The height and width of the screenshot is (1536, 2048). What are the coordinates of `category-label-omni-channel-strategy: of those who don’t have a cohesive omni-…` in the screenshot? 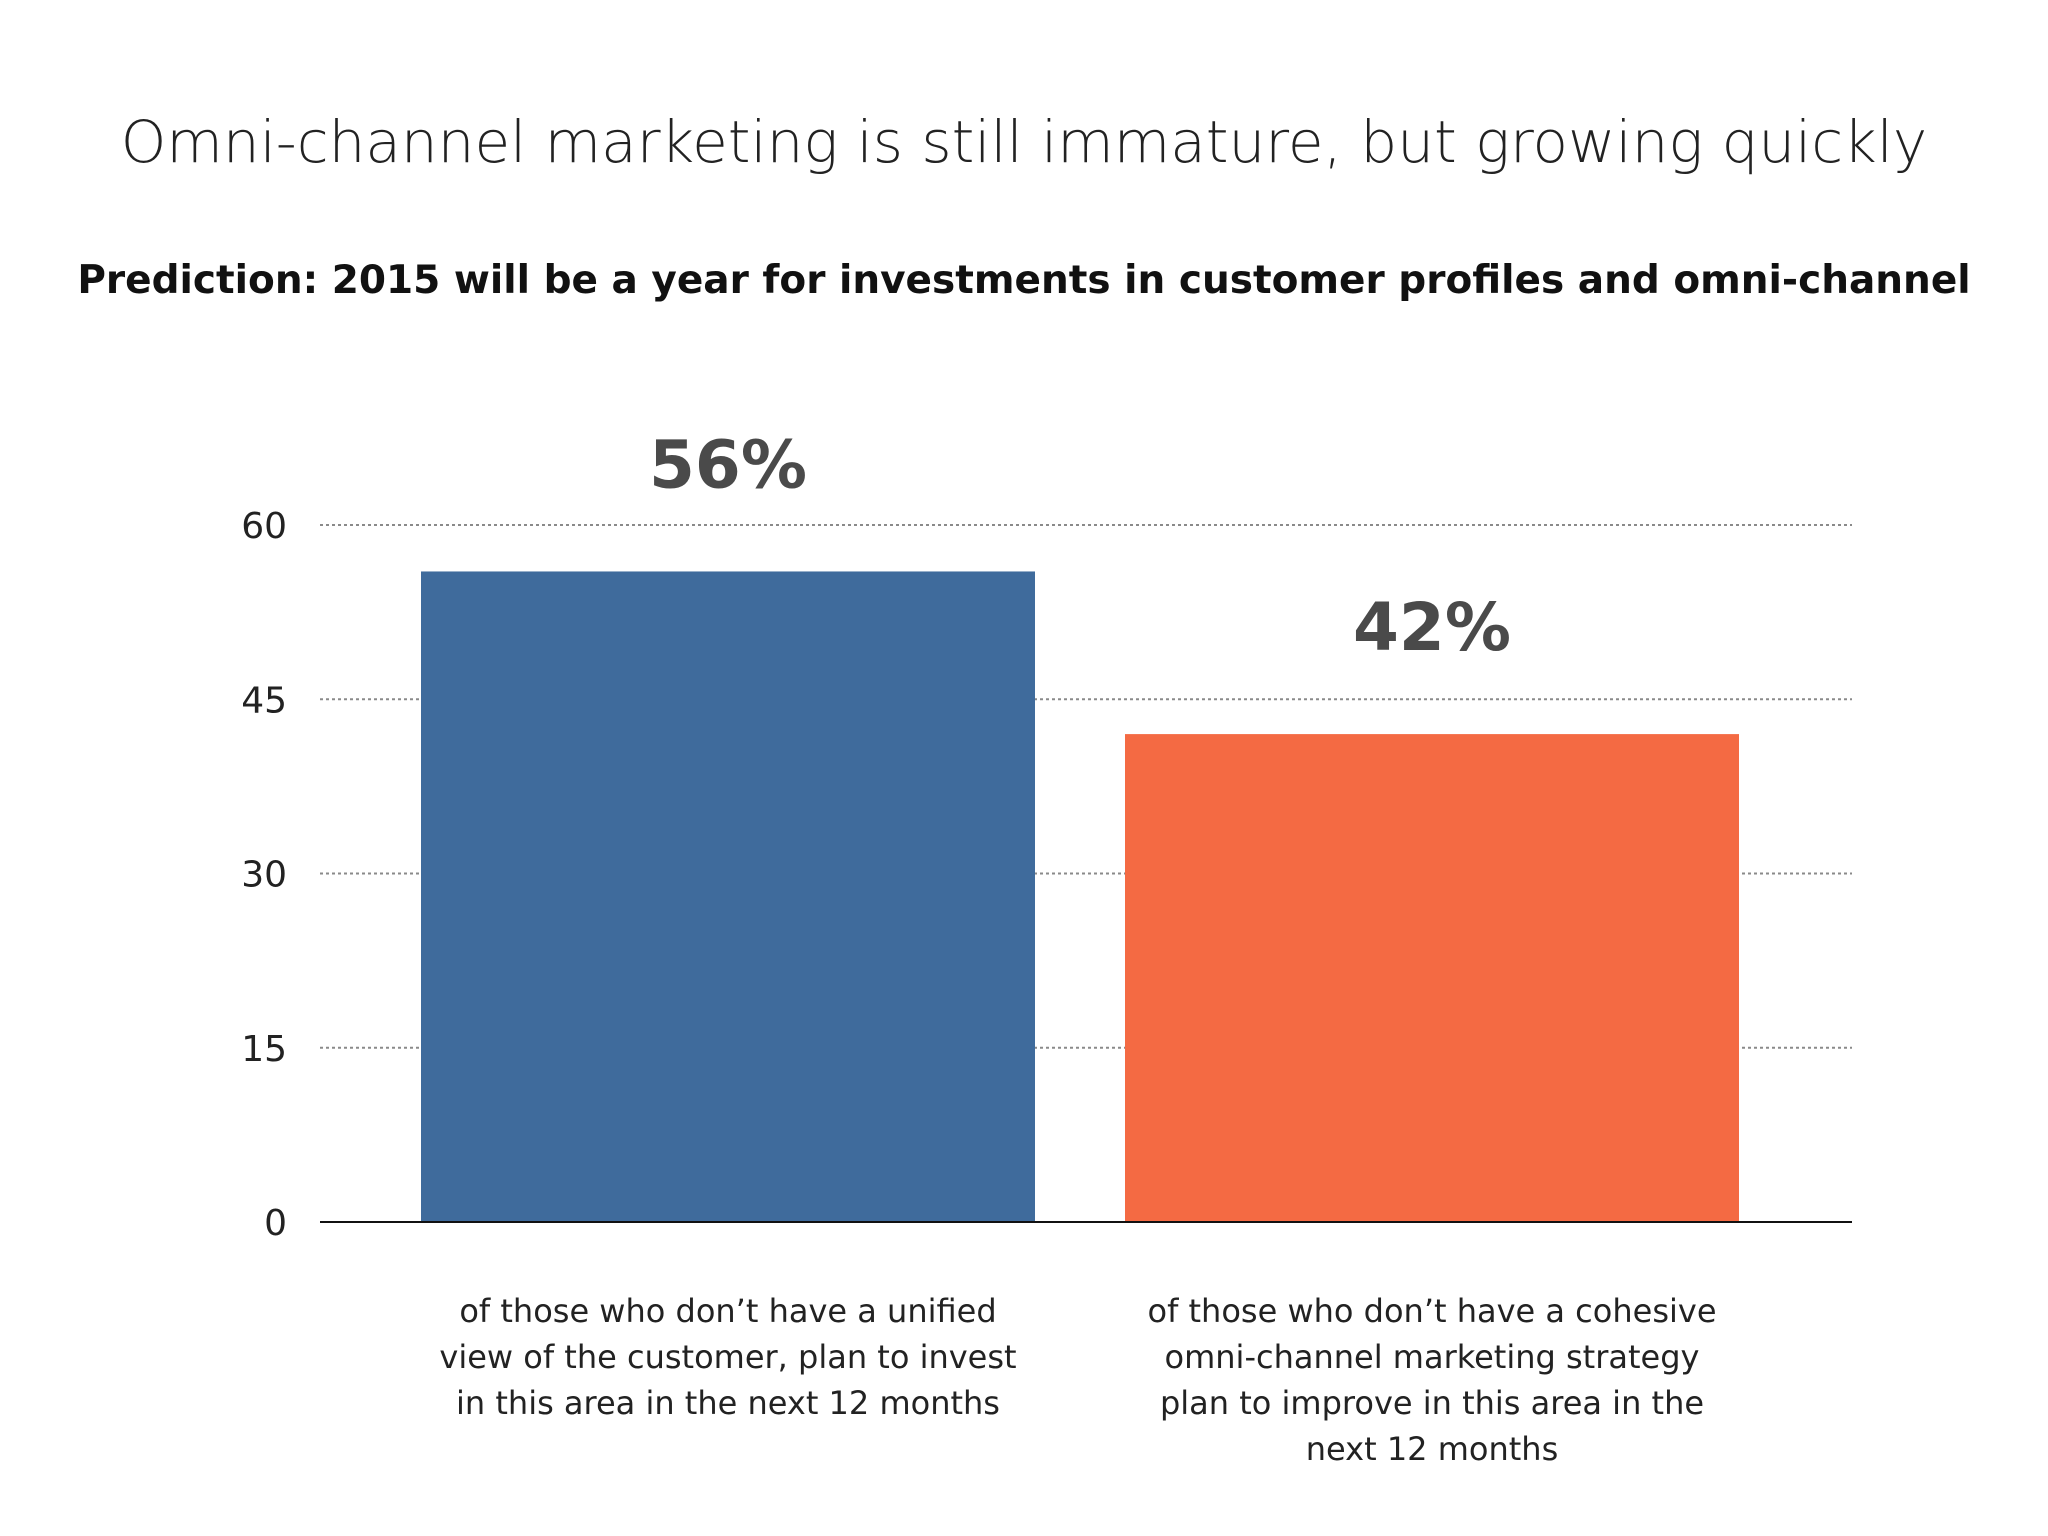 It's located at (1432, 1380).